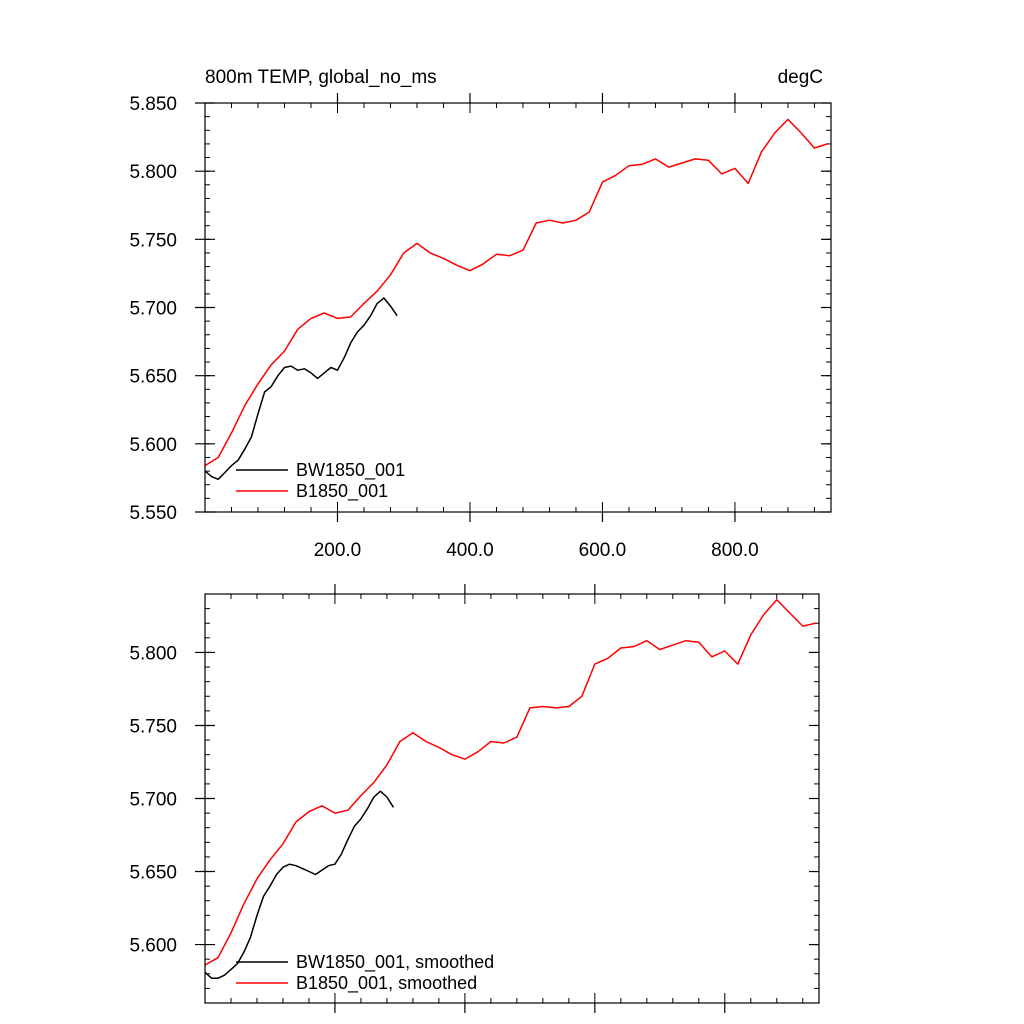  What do you see at coordinates (395, 962) in the screenshot?
I see `legend-label-bw-smoothed: BW1850_001, smoothed` at bounding box center [395, 962].